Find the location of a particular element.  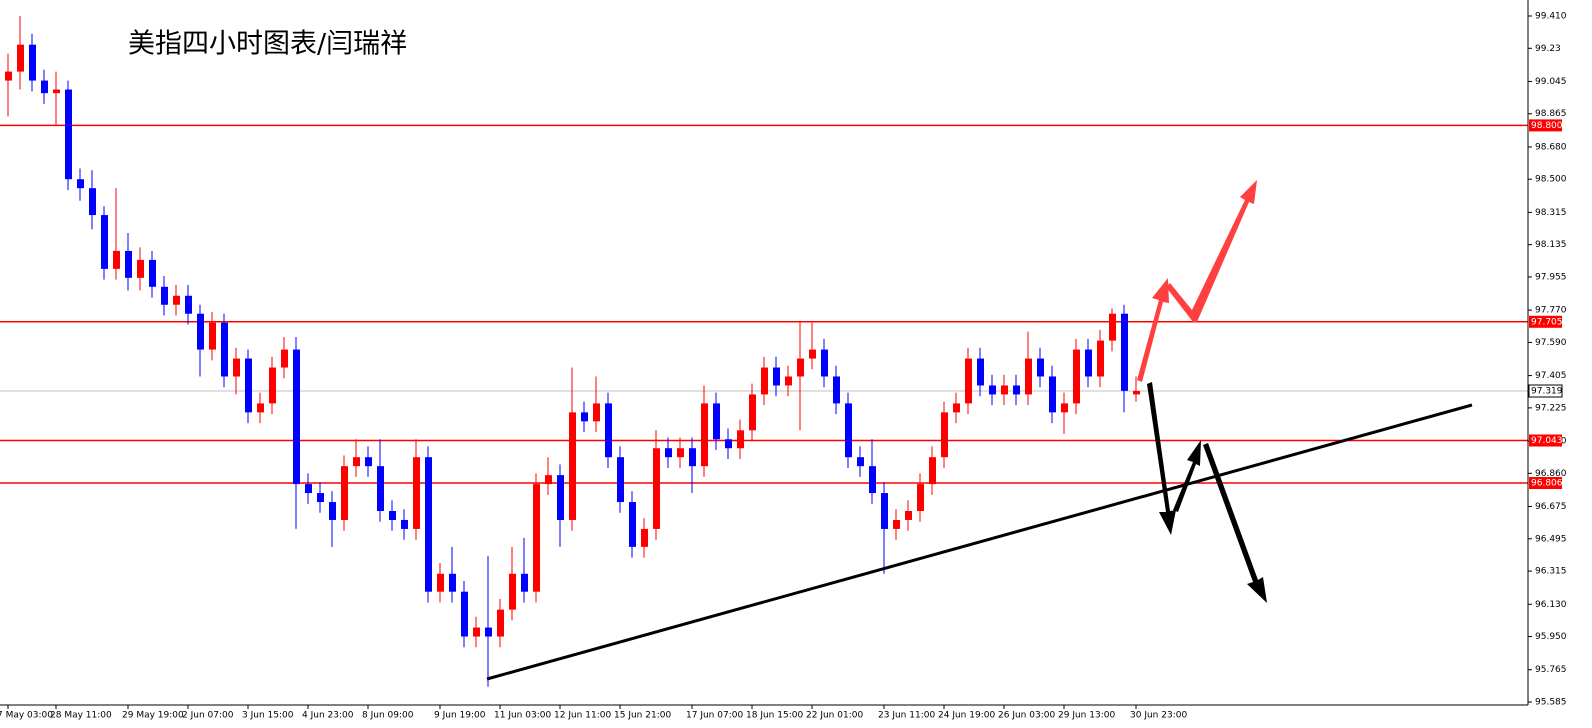

y-tick-label: 98.315 is located at coordinates (1551, 213).